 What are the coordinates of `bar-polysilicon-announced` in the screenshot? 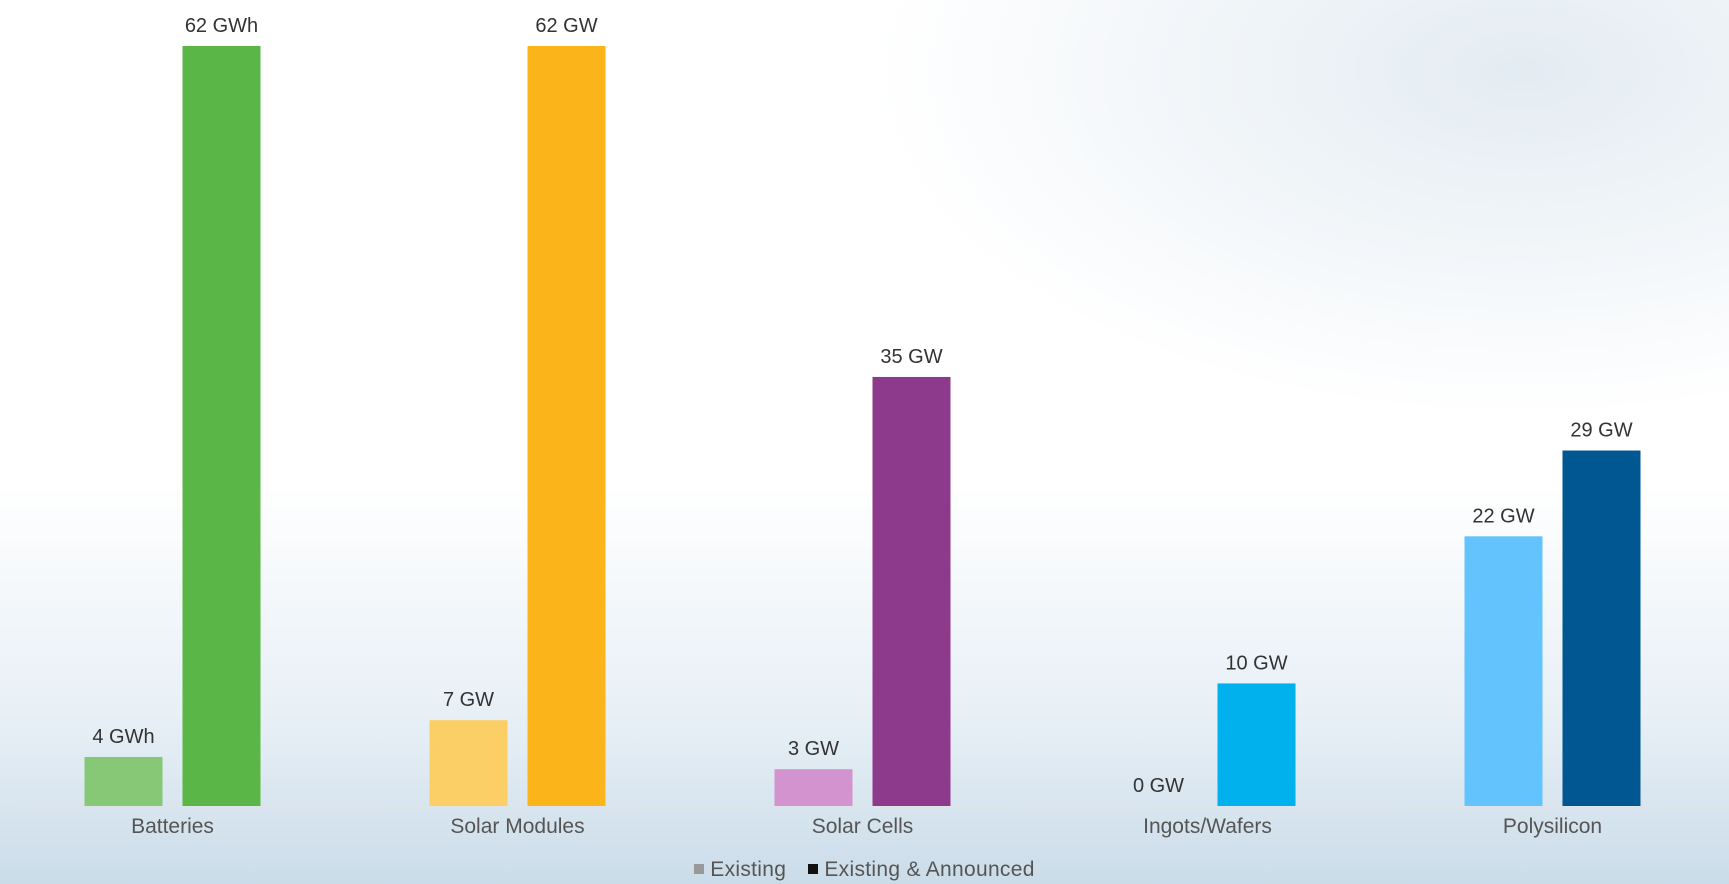 It's located at (1601, 628).